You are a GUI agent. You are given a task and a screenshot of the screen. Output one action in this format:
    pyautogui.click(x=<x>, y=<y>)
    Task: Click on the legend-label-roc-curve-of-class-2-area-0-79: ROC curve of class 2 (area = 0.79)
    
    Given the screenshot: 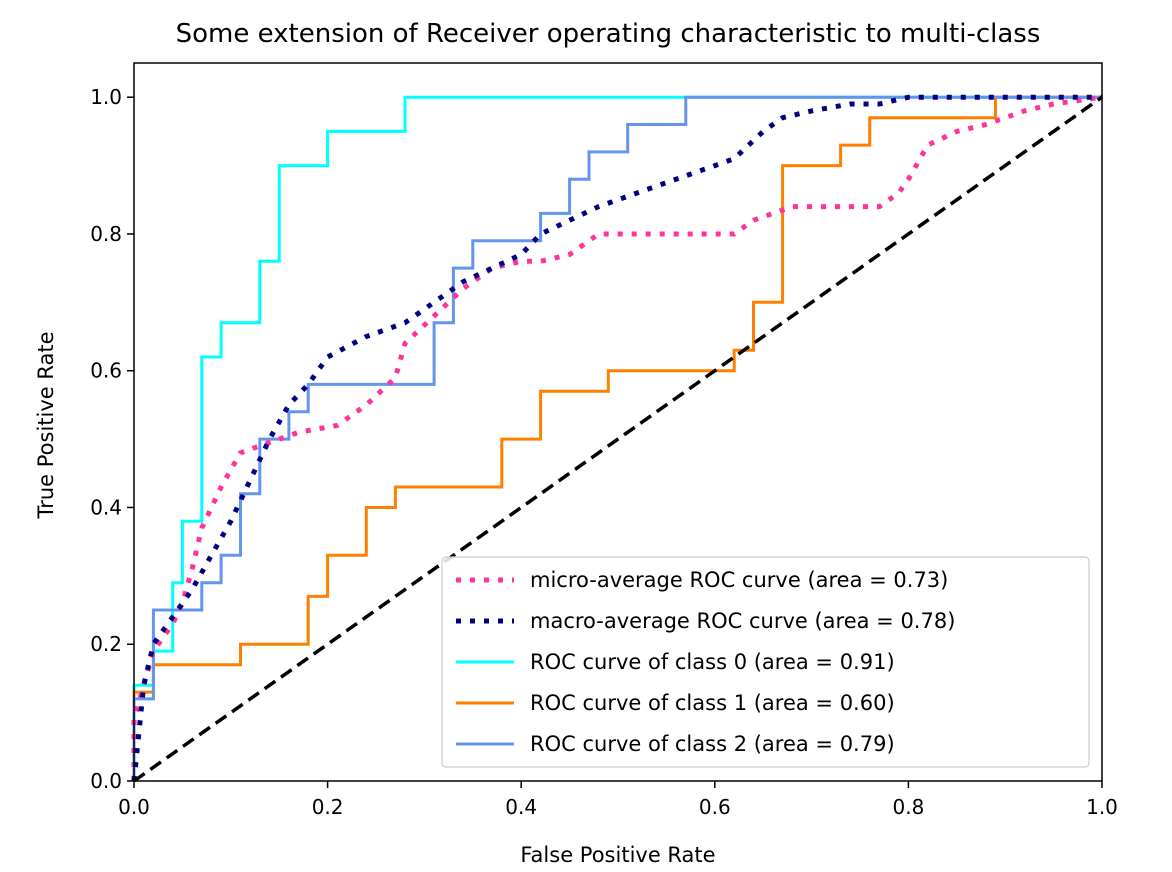 What is the action you would take?
    pyautogui.click(x=712, y=744)
    